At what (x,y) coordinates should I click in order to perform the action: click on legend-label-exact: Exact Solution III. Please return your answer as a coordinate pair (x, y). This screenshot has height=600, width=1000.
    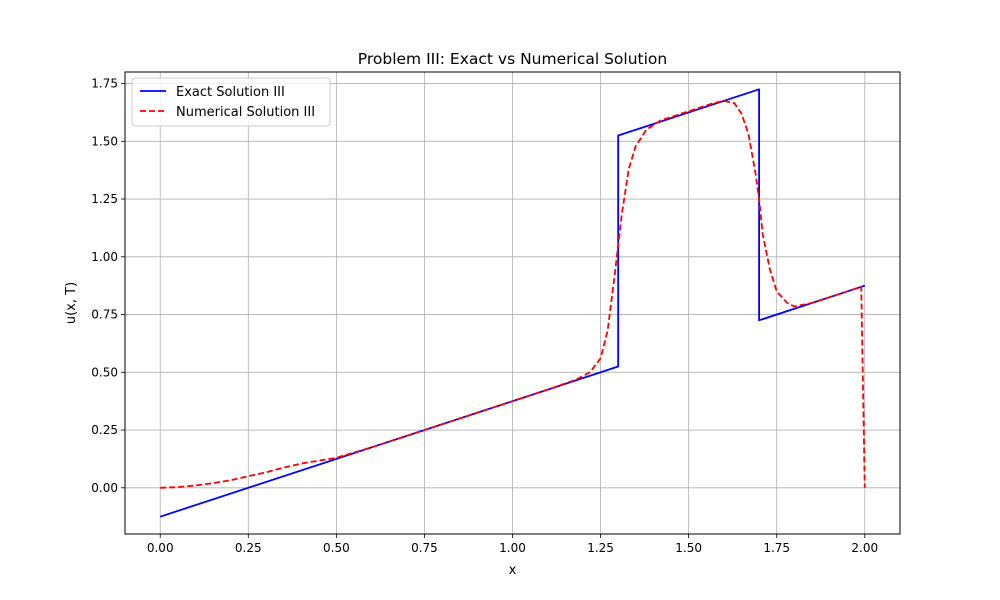
    Looking at the image, I should click on (230, 92).